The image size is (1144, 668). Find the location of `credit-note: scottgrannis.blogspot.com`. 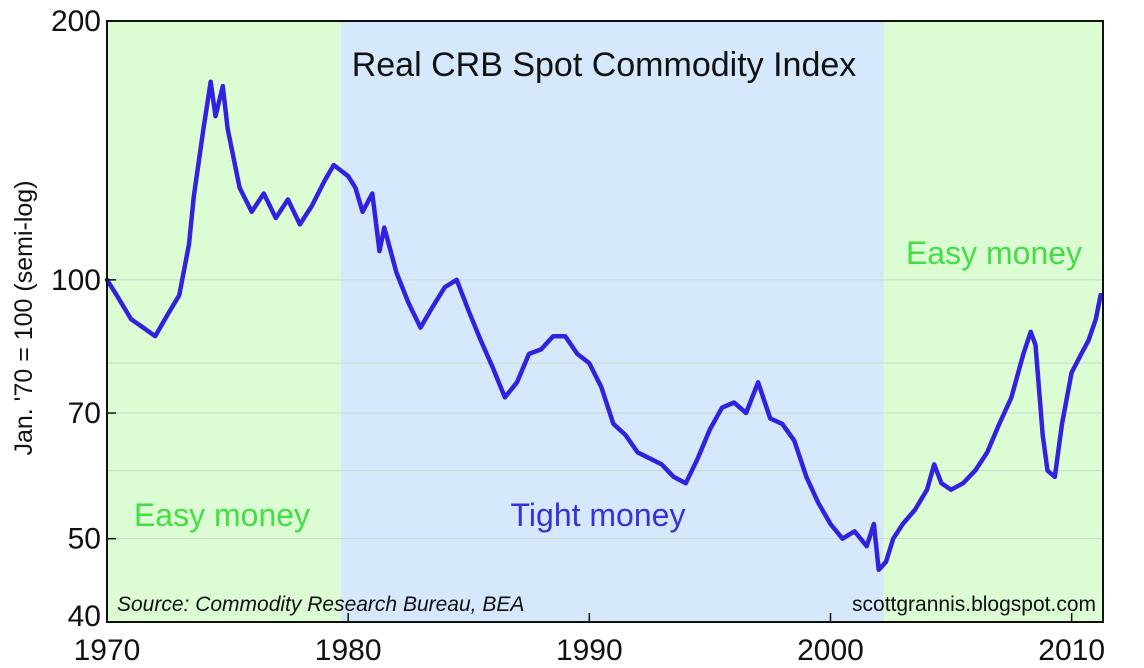

credit-note: scottgrannis.blogspot.com is located at coordinates (974, 604).